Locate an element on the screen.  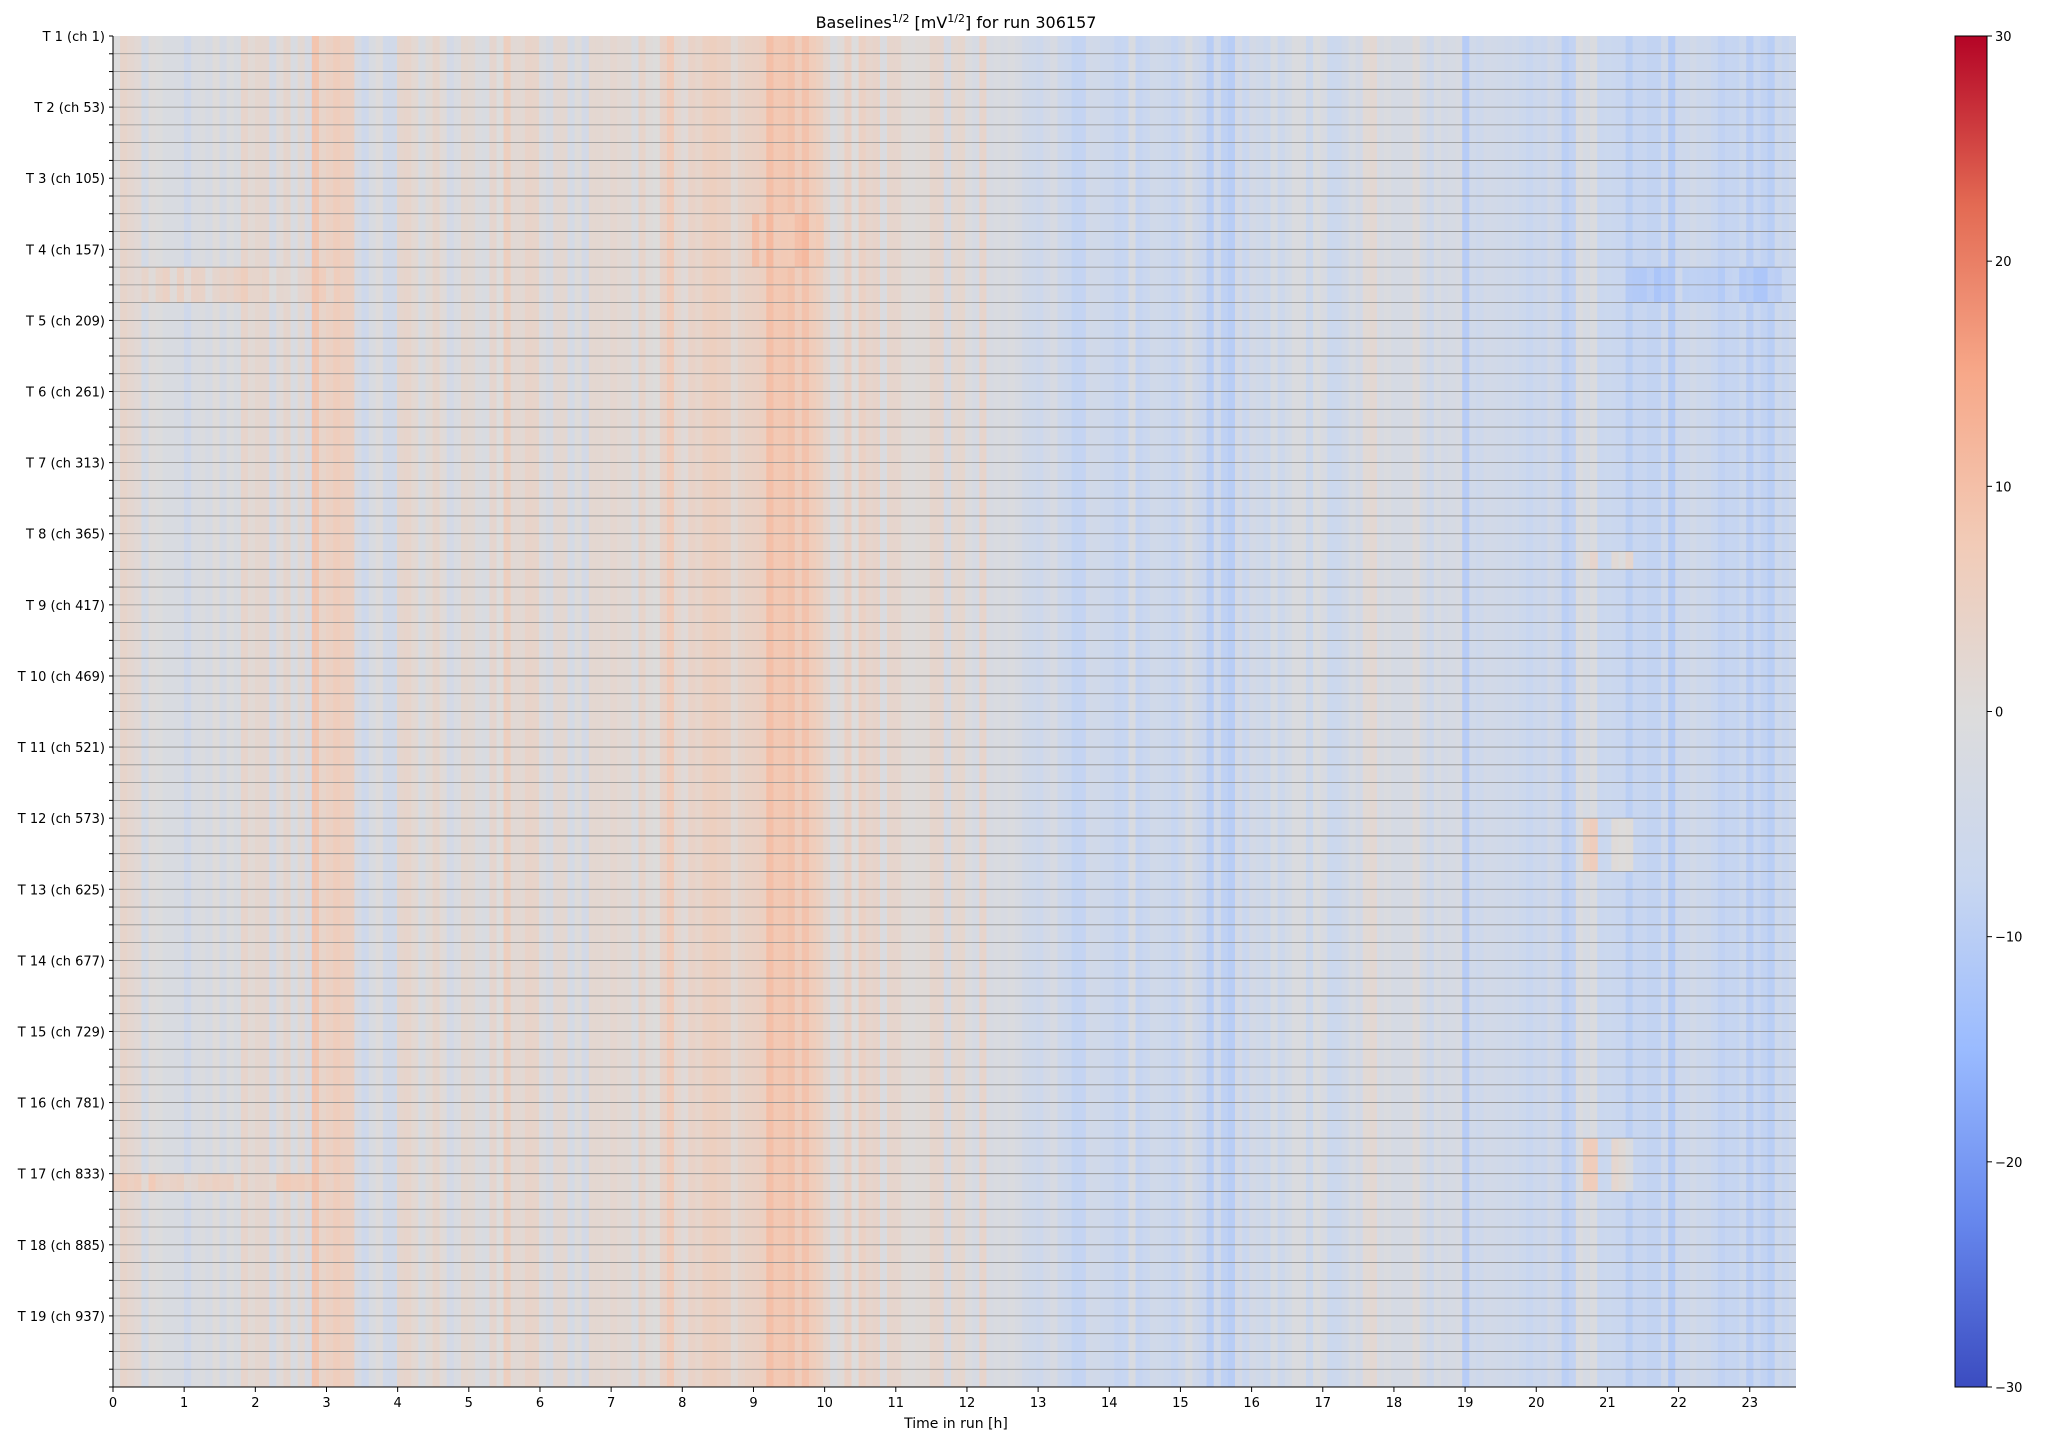
x-tick-label: 3 is located at coordinates (326, 1403).